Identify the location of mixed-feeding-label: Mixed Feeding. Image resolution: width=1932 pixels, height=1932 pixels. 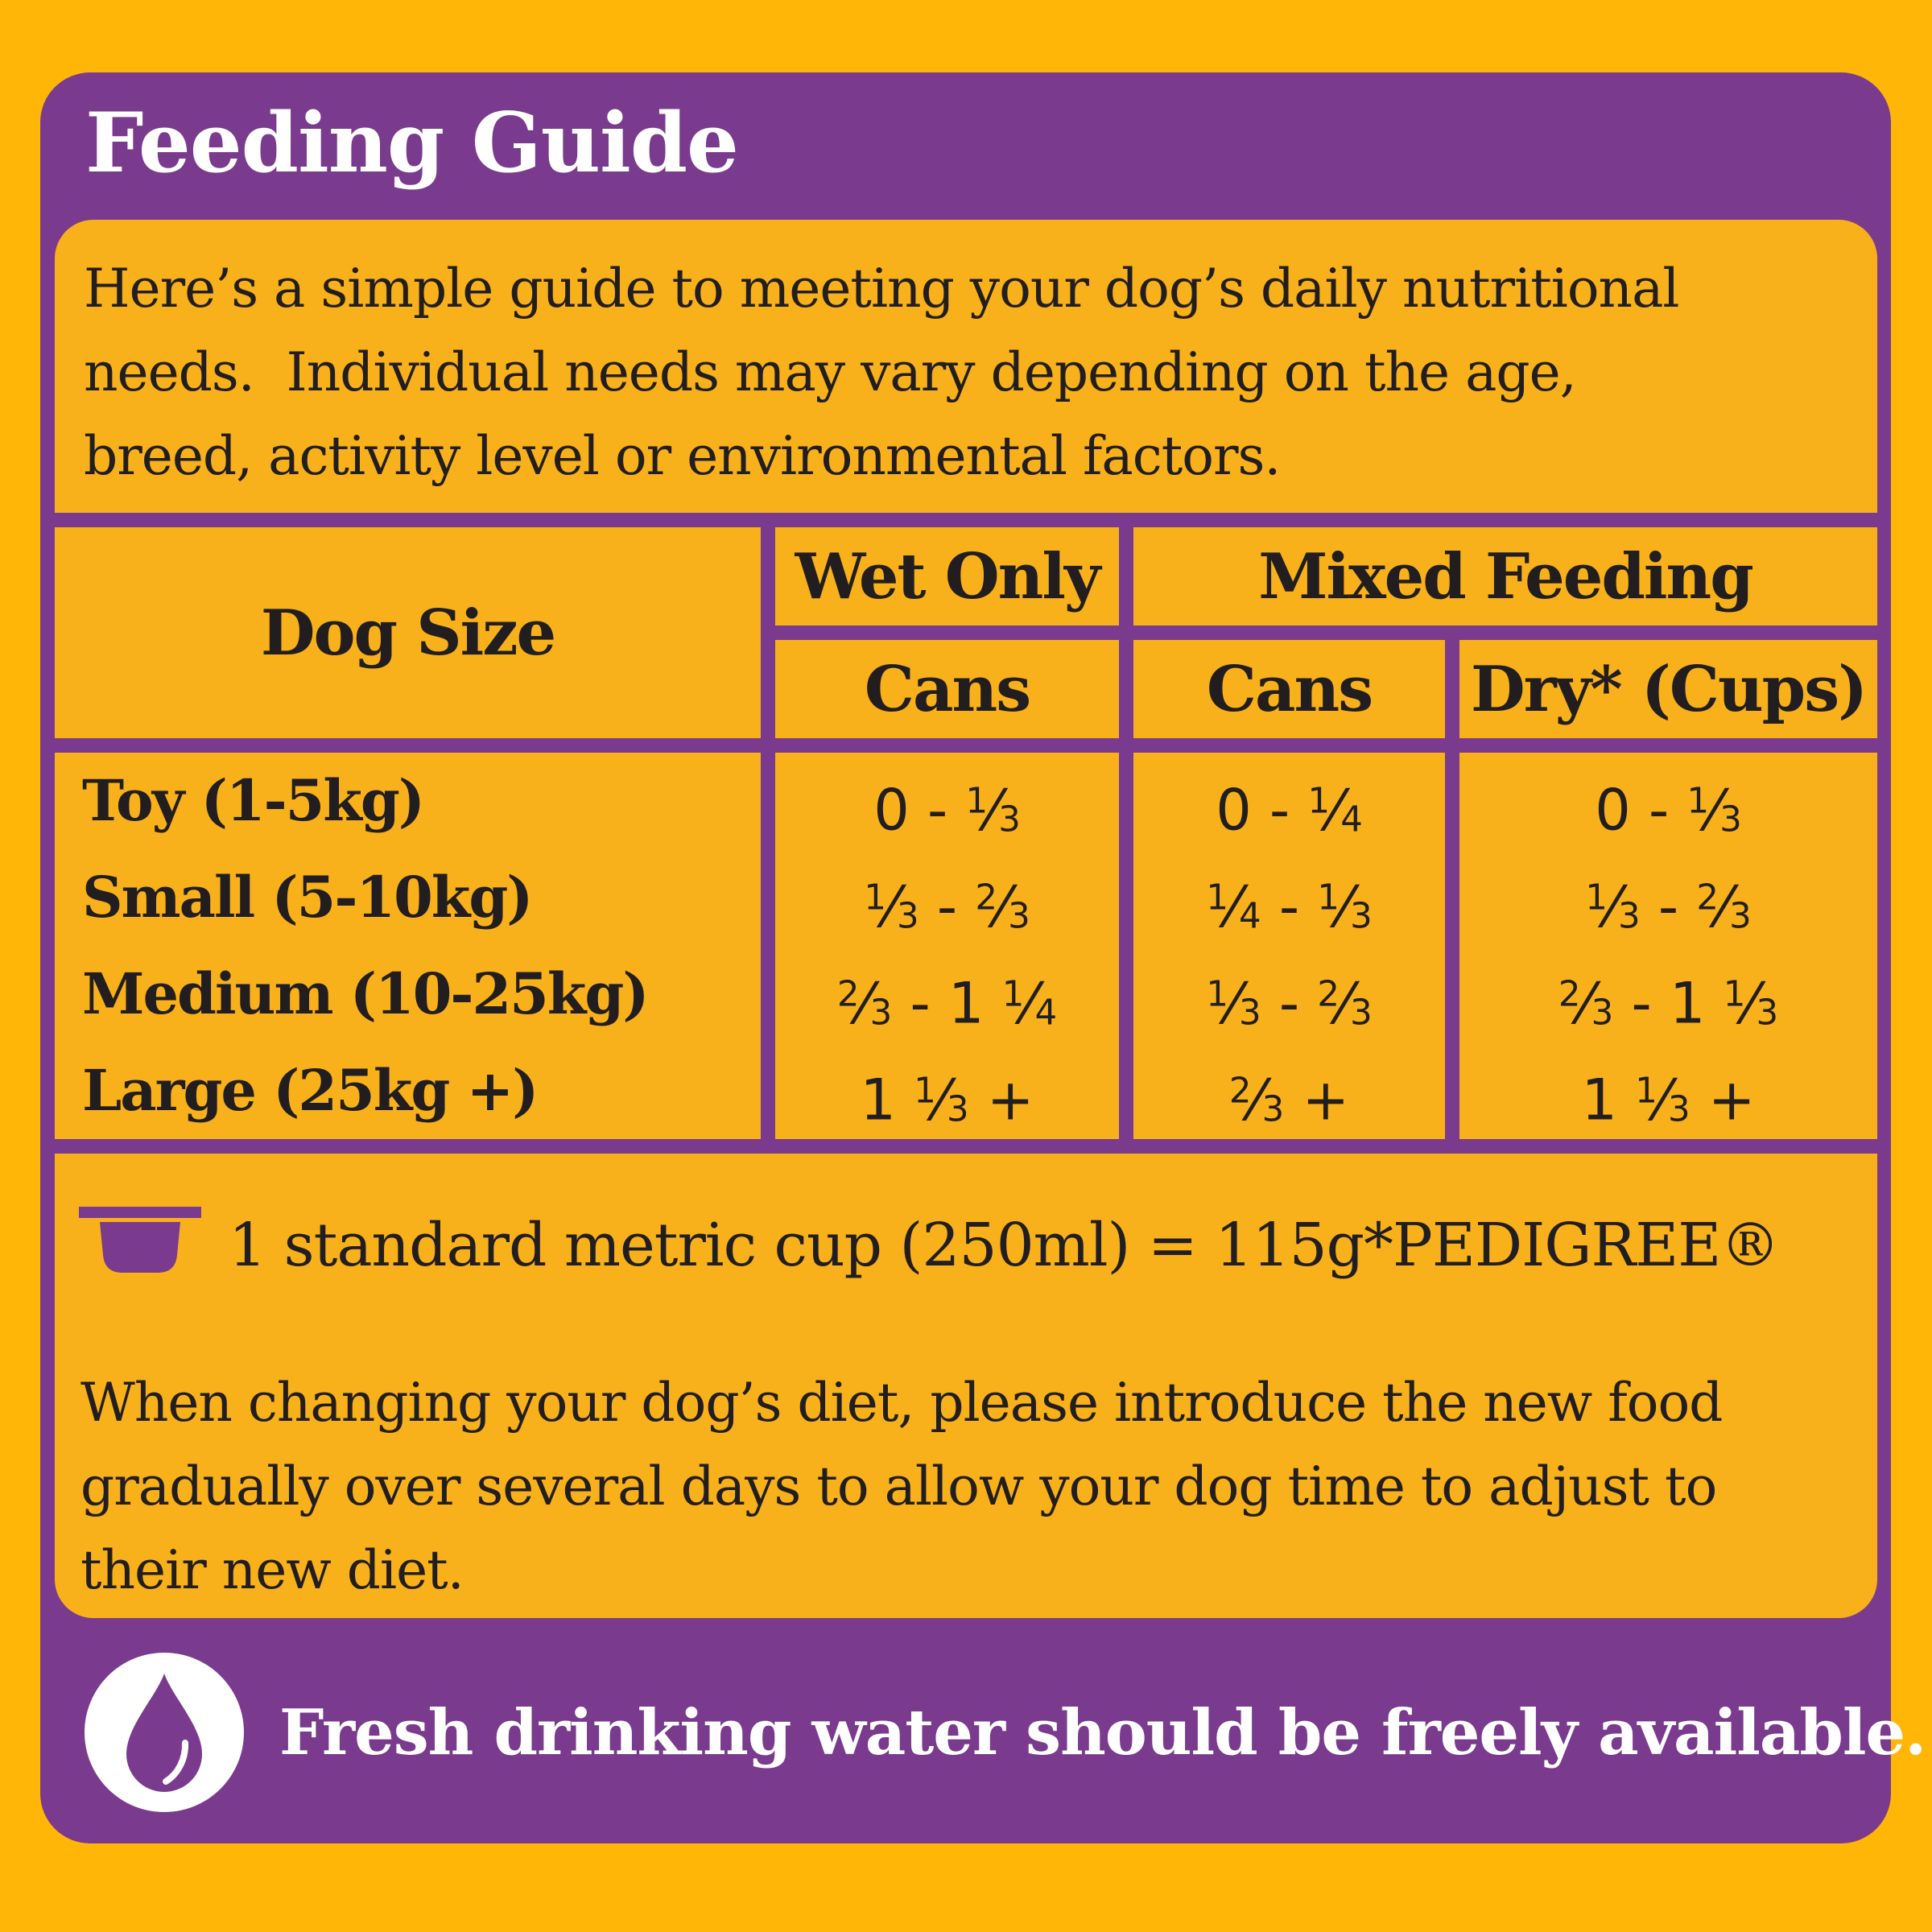
(1506, 576).